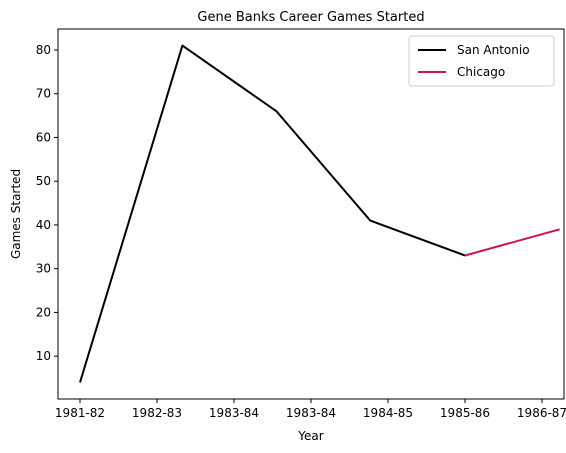 This screenshot has height=453, width=566. I want to click on x-tick-label: 1986-87, so click(541, 413).